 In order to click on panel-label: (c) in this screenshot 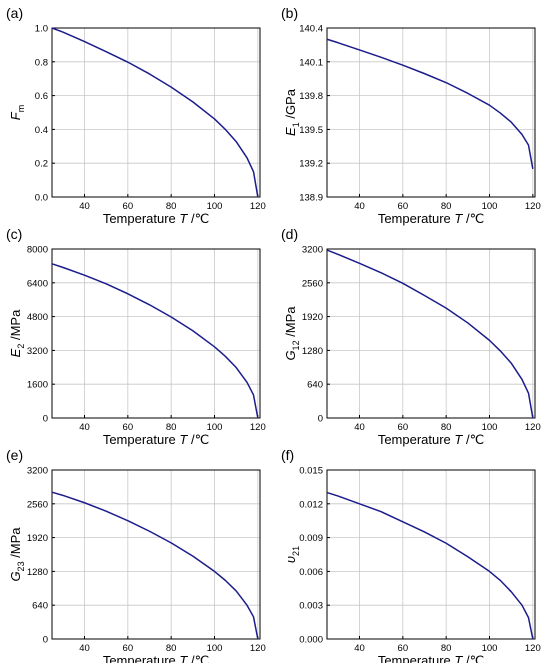, I will do `click(14, 234)`.